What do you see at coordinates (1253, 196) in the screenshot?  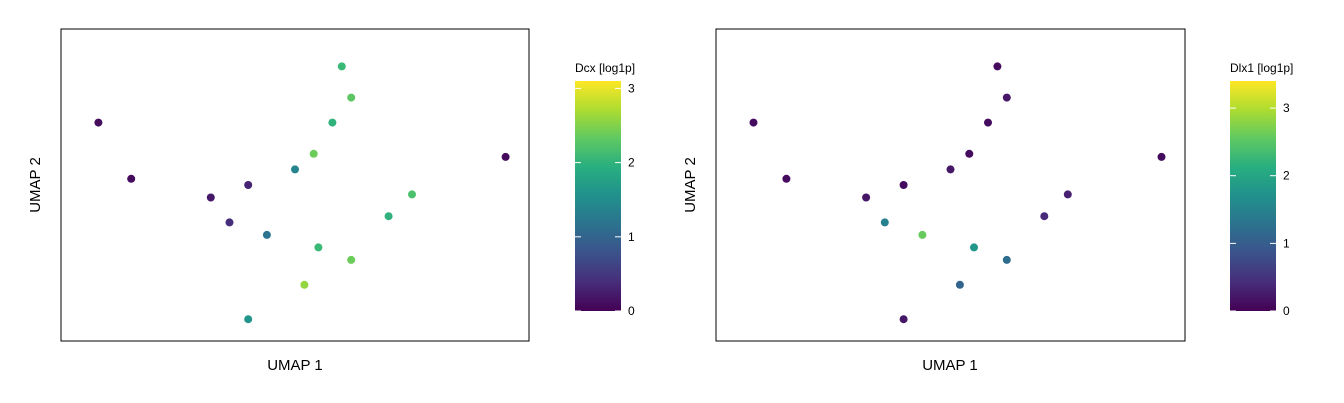 I see `colorbar-gradient-dlx1` at bounding box center [1253, 196].